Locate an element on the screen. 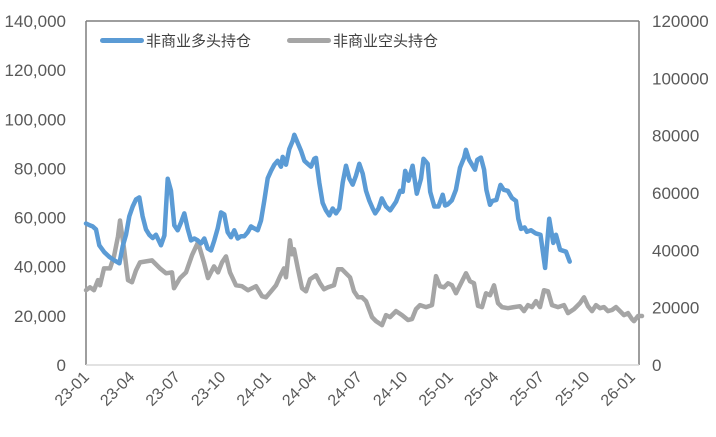 The height and width of the screenshot is (437, 716). right-tick-label: 120000 is located at coordinates (680, 21).